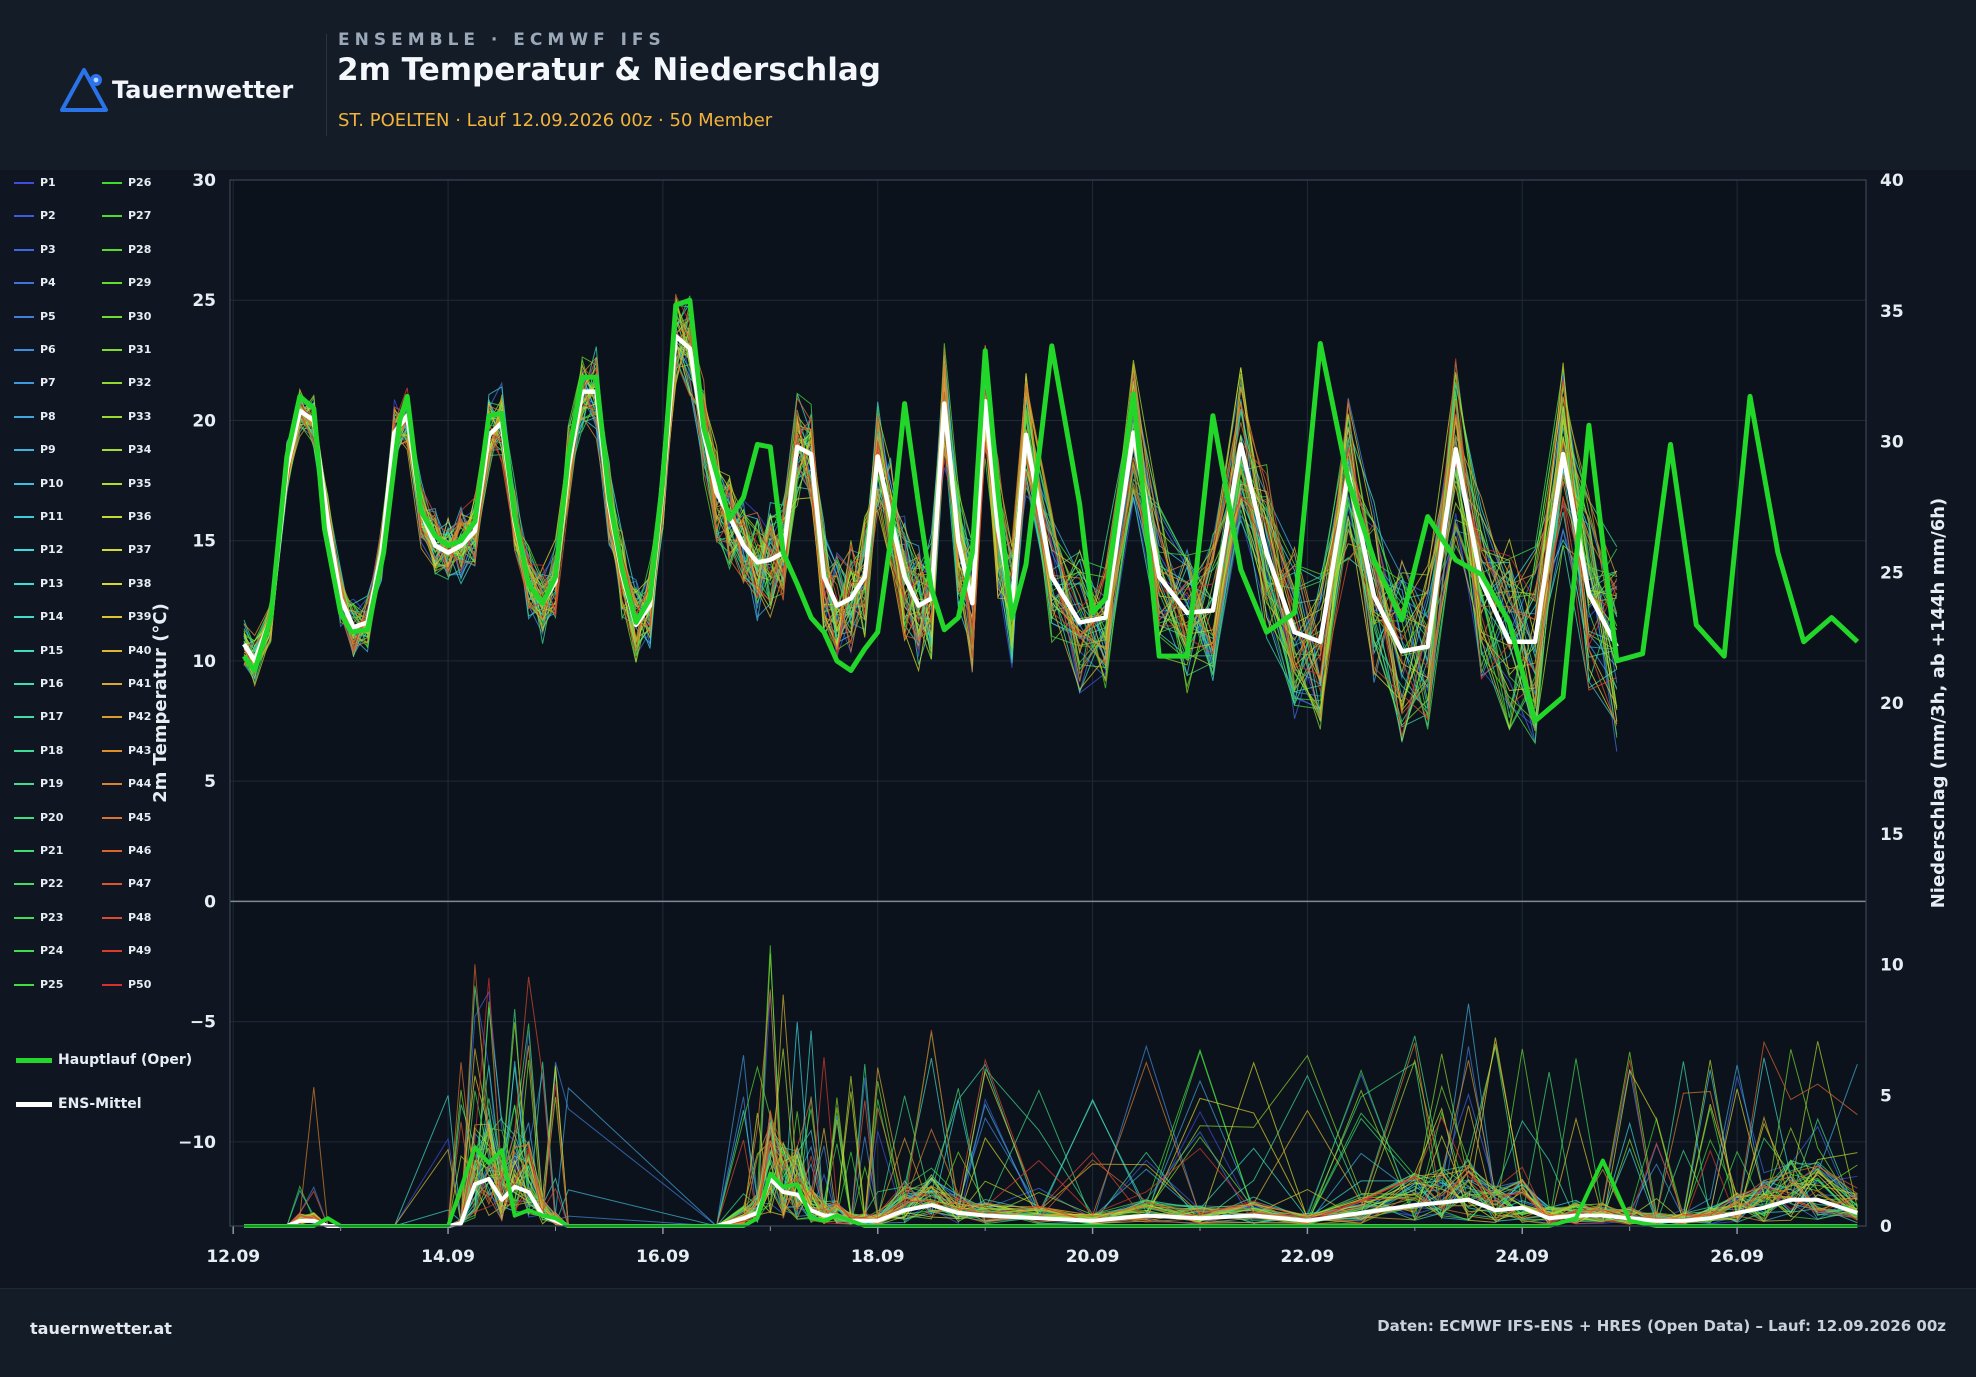  Describe the element at coordinates (1892, 181) in the screenshot. I see `y2-tick-label: 40` at that location.